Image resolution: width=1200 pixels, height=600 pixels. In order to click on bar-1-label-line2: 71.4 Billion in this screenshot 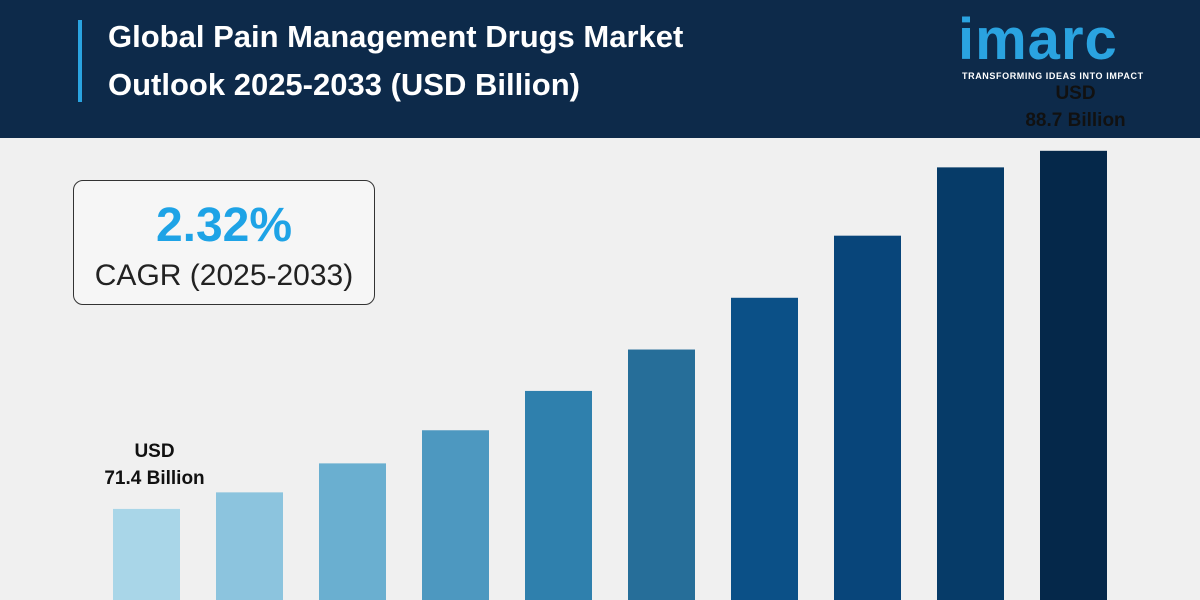, I will do `click(154, 478)`.